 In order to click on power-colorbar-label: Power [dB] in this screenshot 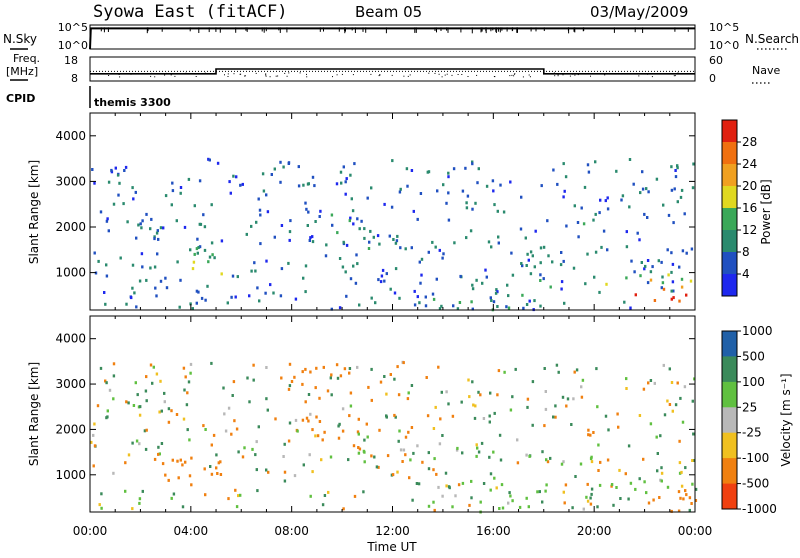, I will do `click(766, 211)`.